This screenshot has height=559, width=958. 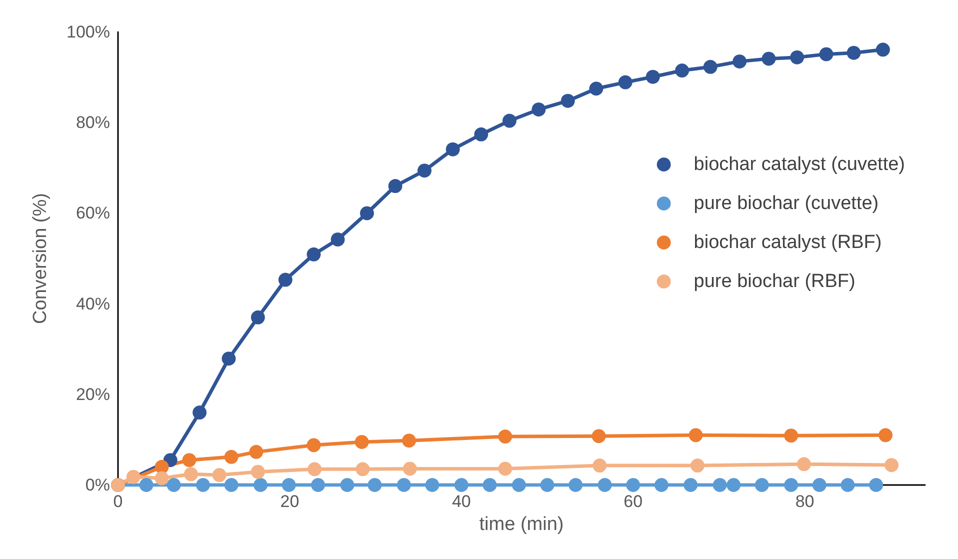 What do you see at coordinates (775, 281) in the screenshot?
I see `legend-label: pure biochar (RBF)` at bounding box center [775, 281].